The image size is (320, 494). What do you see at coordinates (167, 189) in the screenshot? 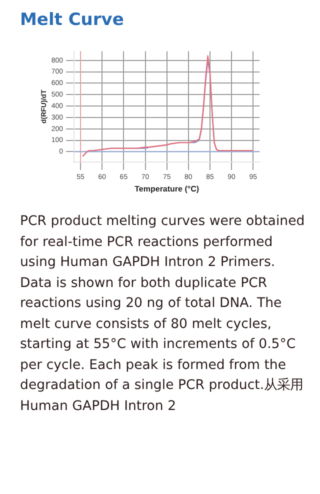
I see `x-axis-title: Temperature (°C)` at bounding box center [167, 189].